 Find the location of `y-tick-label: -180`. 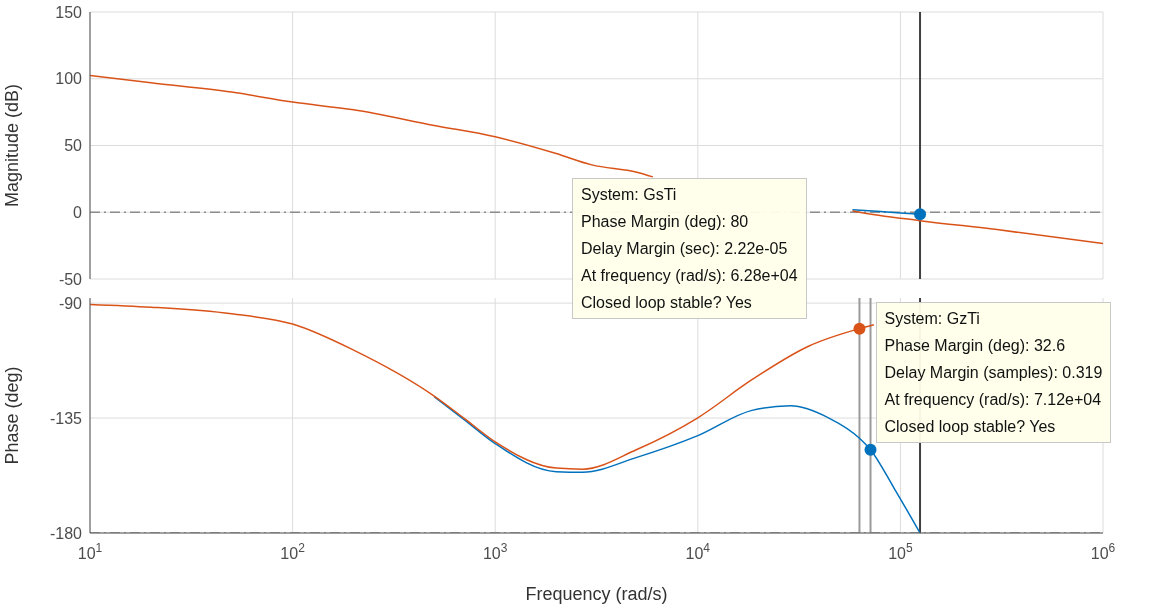

y-tick-label: -180 is located at coordinates (66, 533).